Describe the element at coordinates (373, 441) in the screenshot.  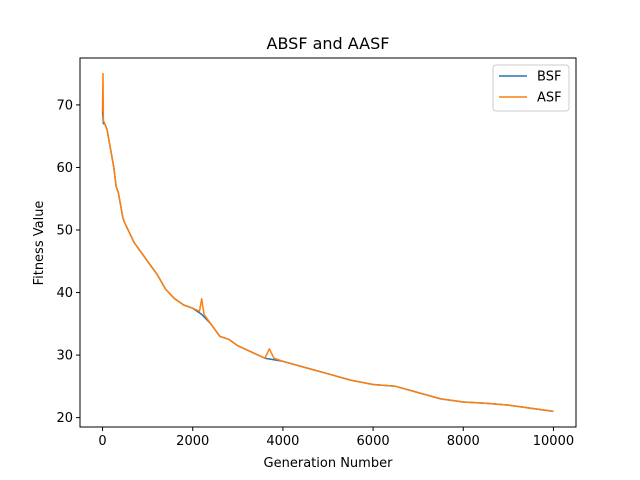
I see `x-tick-label: 6000` at that location.